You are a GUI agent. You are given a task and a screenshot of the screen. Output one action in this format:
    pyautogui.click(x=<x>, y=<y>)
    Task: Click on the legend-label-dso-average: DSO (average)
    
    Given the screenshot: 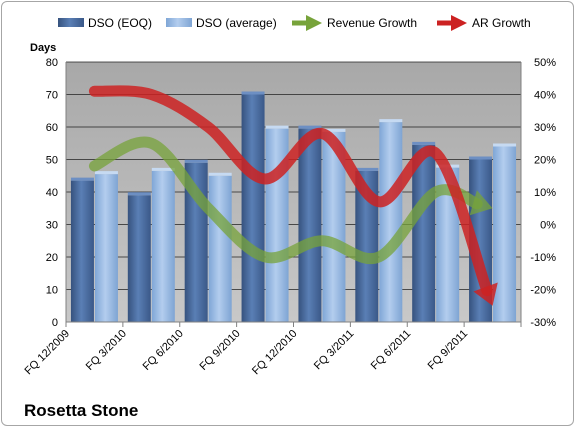 What is the action you would take?
    pyautogui.click(x=236, y=23)
    